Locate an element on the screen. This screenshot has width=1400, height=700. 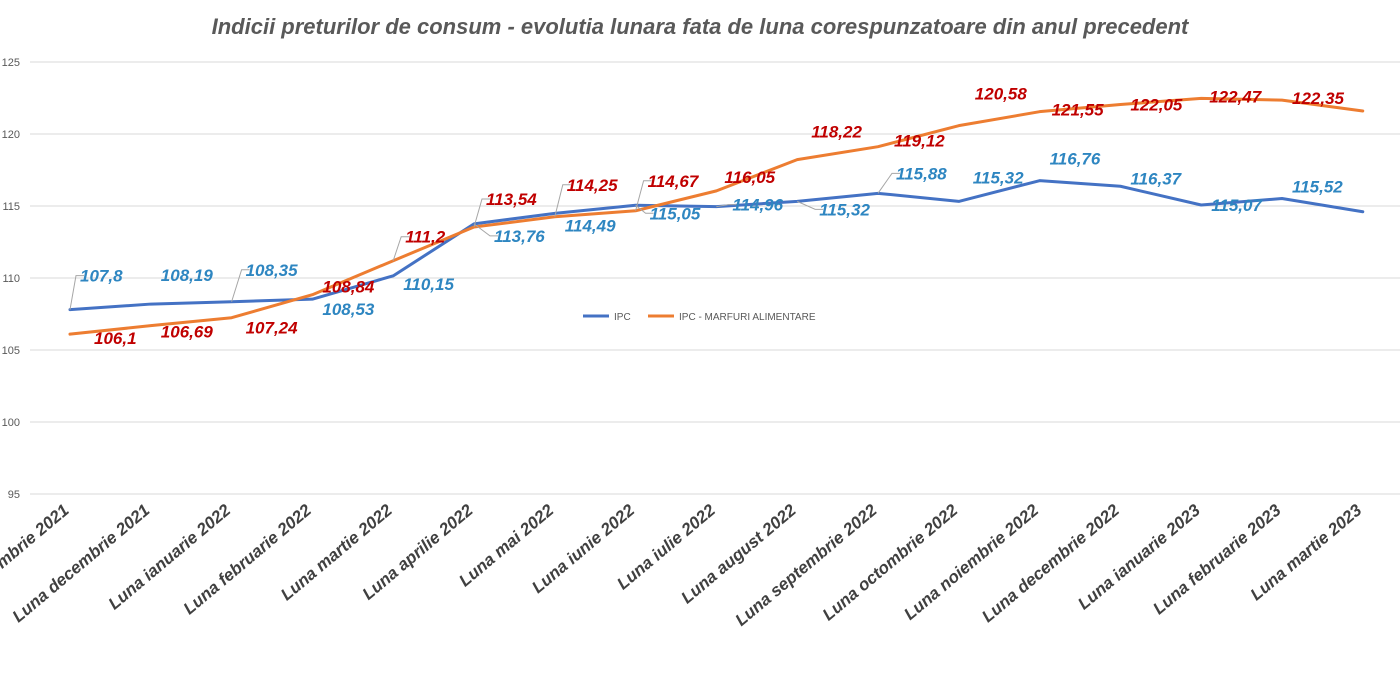
data-label: 116,76 is located at coordinates (1075, 159).